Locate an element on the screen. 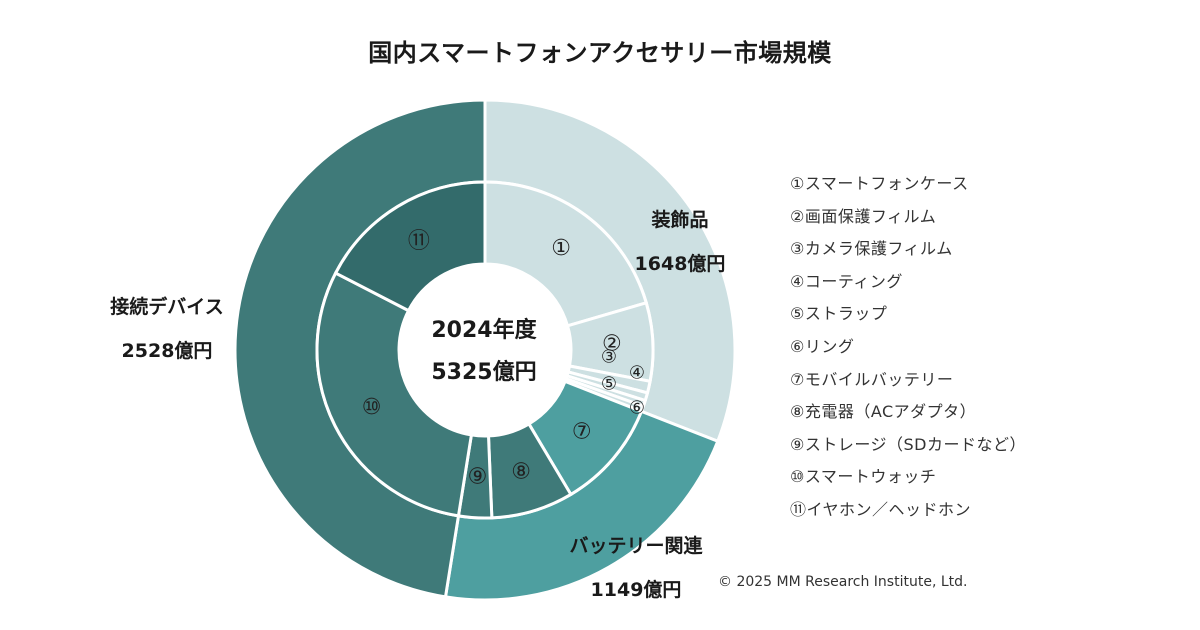 The height and width of the screenshot is (630, 1200). inner-slice-marker-6: ⑥ is located at coordinates (637, 408).